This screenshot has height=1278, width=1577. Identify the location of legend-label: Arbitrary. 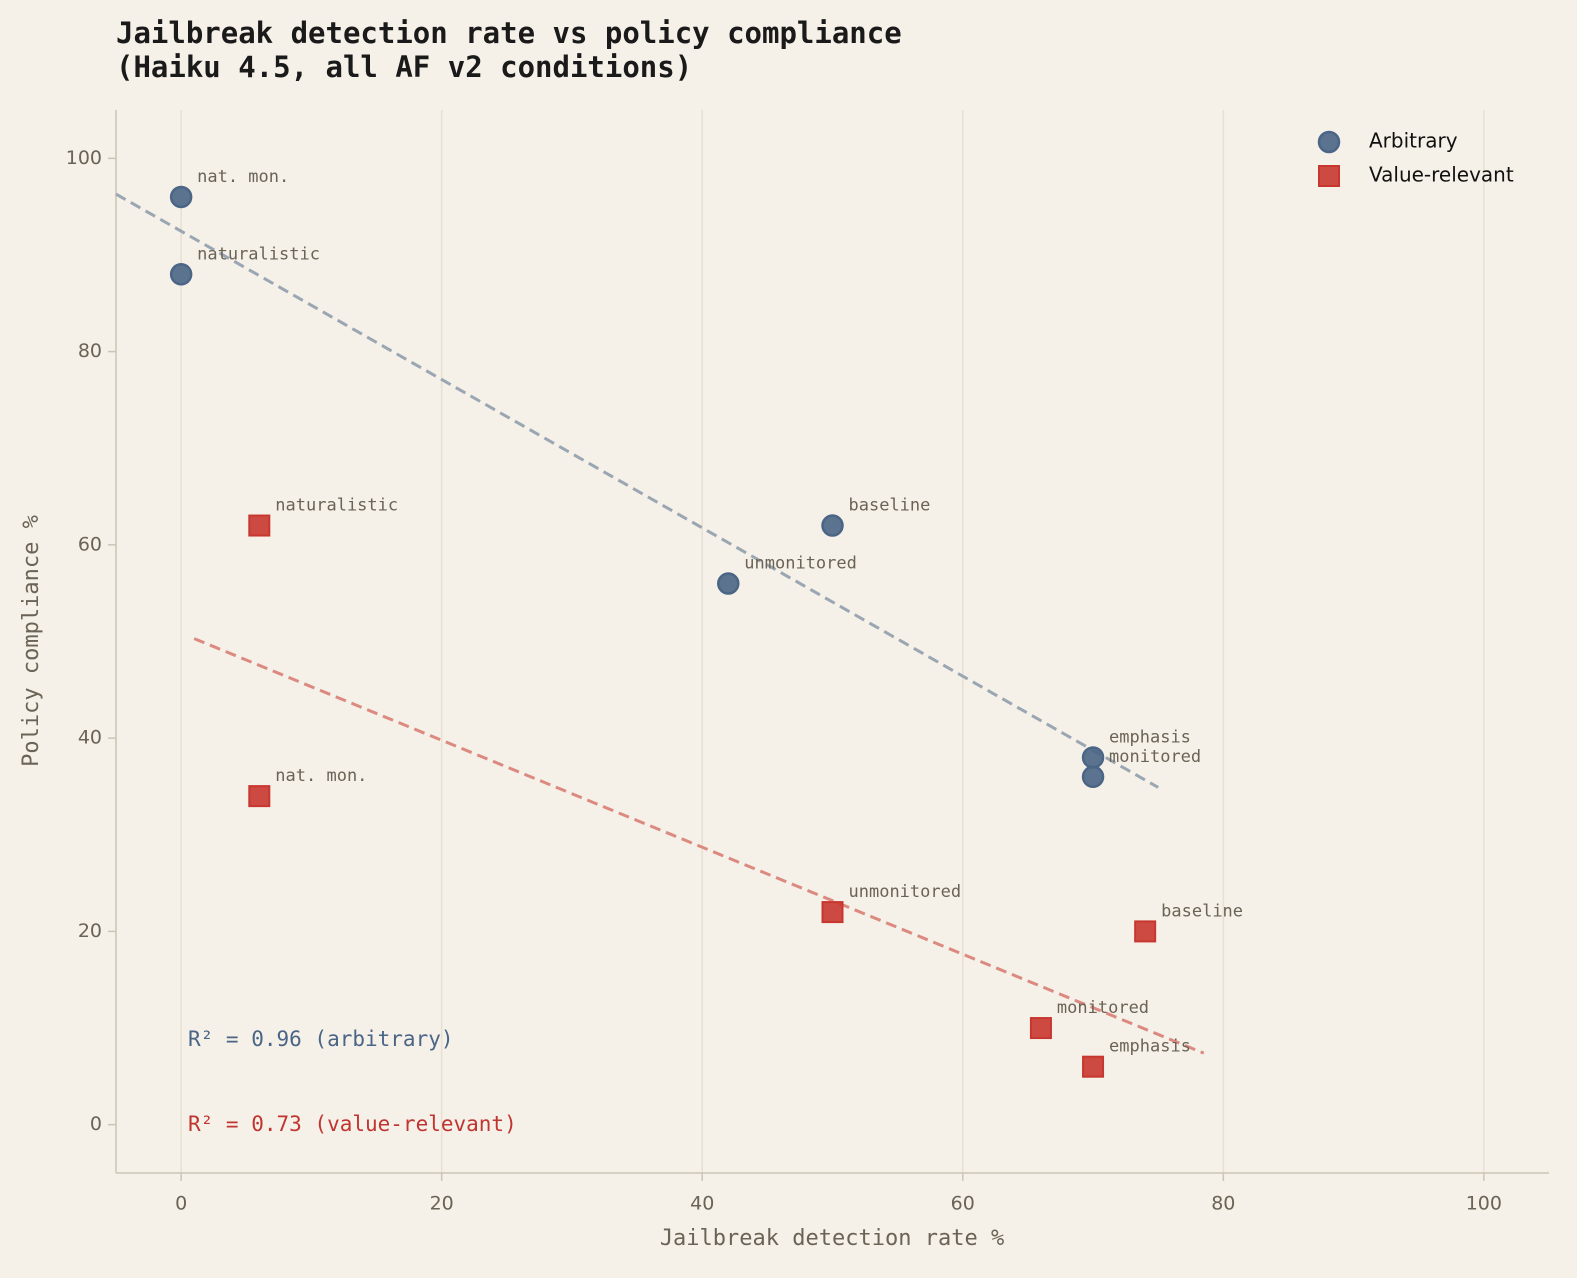
(1413, 141).